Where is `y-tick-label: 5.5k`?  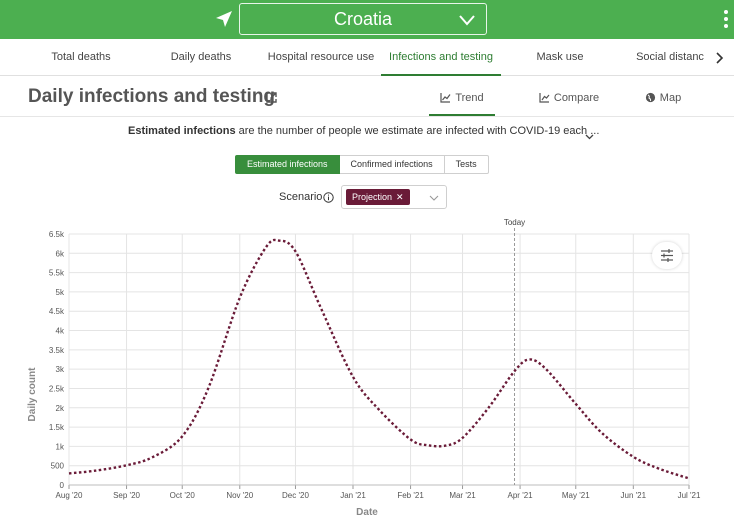
y-tick-label: 5.5k is located at coordinates (57, 273).